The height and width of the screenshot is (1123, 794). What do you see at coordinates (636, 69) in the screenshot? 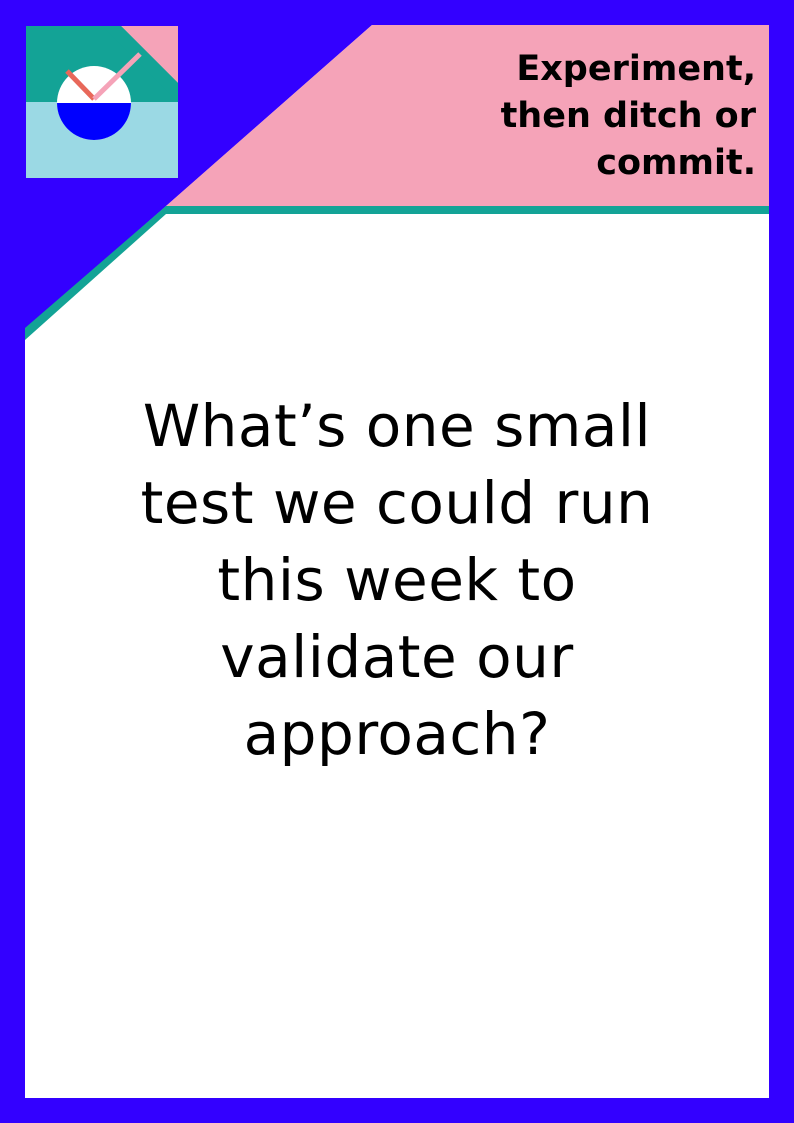
I see `tagline-line: Experiment,` at bounding box center [636, 69].